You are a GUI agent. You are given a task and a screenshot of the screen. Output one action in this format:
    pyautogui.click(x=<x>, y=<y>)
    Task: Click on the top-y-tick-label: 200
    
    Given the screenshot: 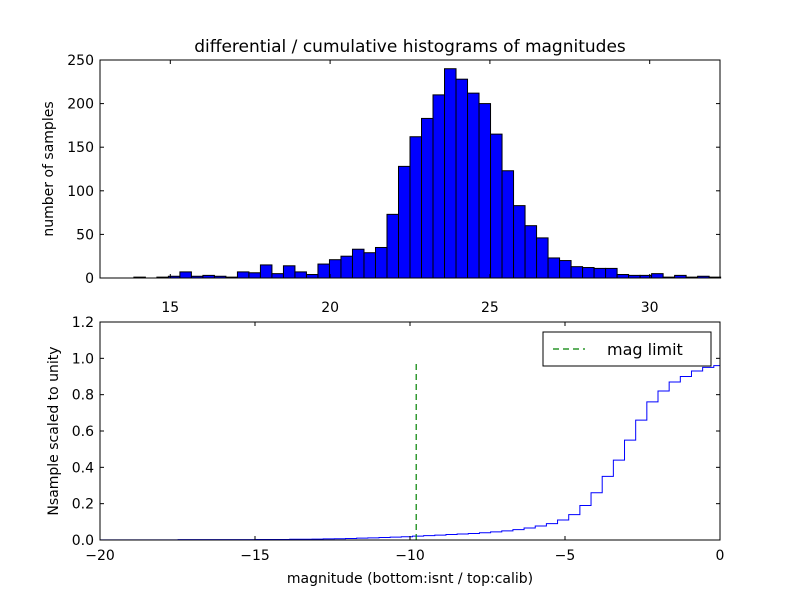 What is the action you would take?
    pyautogui.click(x=80, y=105)
    